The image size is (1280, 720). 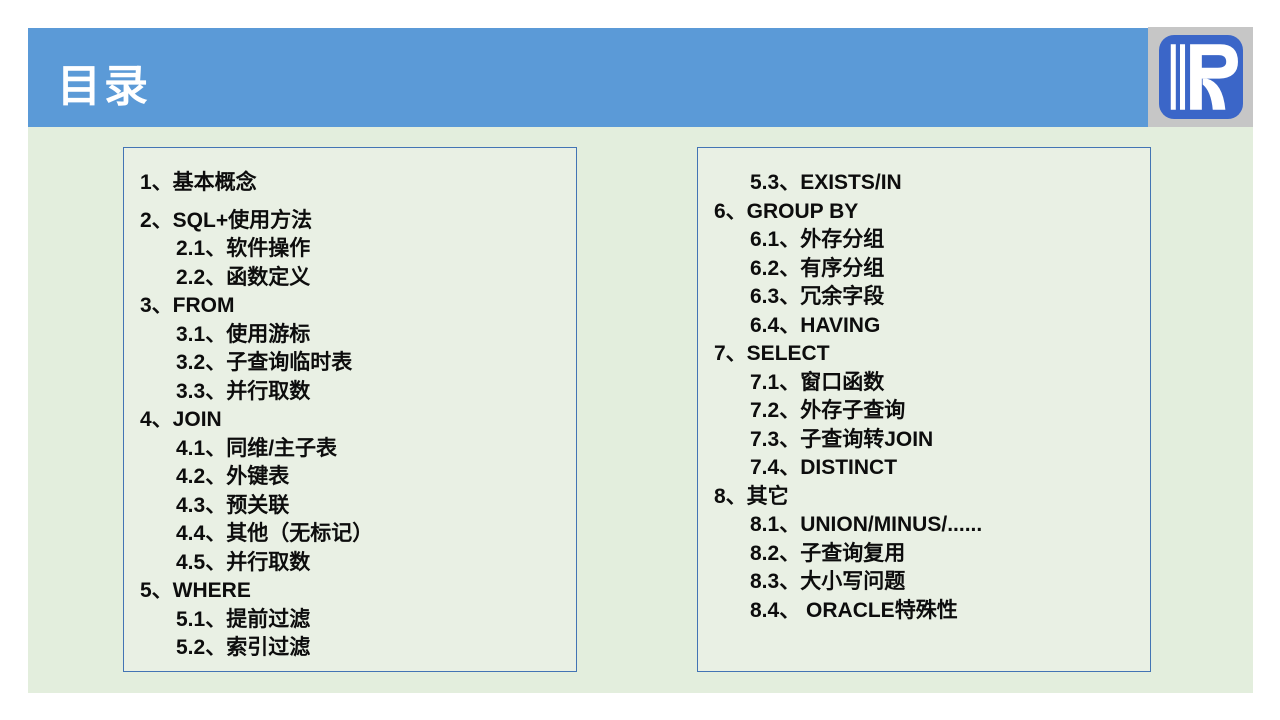 I want to click on logo-frame, so click(x=1200, y=77).